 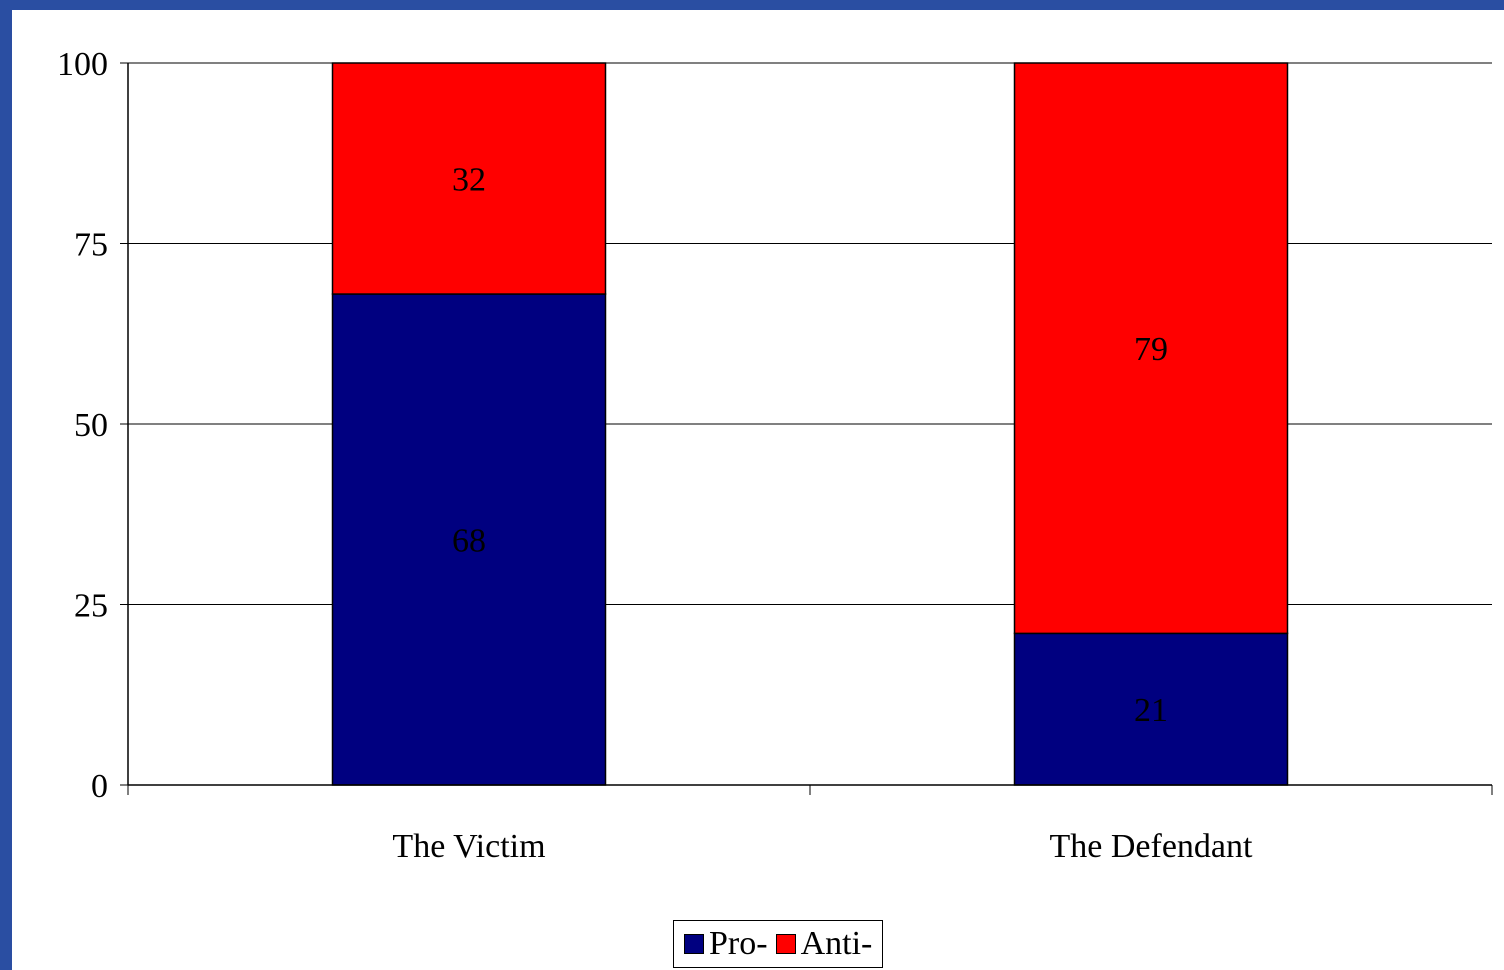 What do you see at coordinates (785, 944) in the screenshot?
I see `legend-swatch-anti` at bounding box center [785, 944].